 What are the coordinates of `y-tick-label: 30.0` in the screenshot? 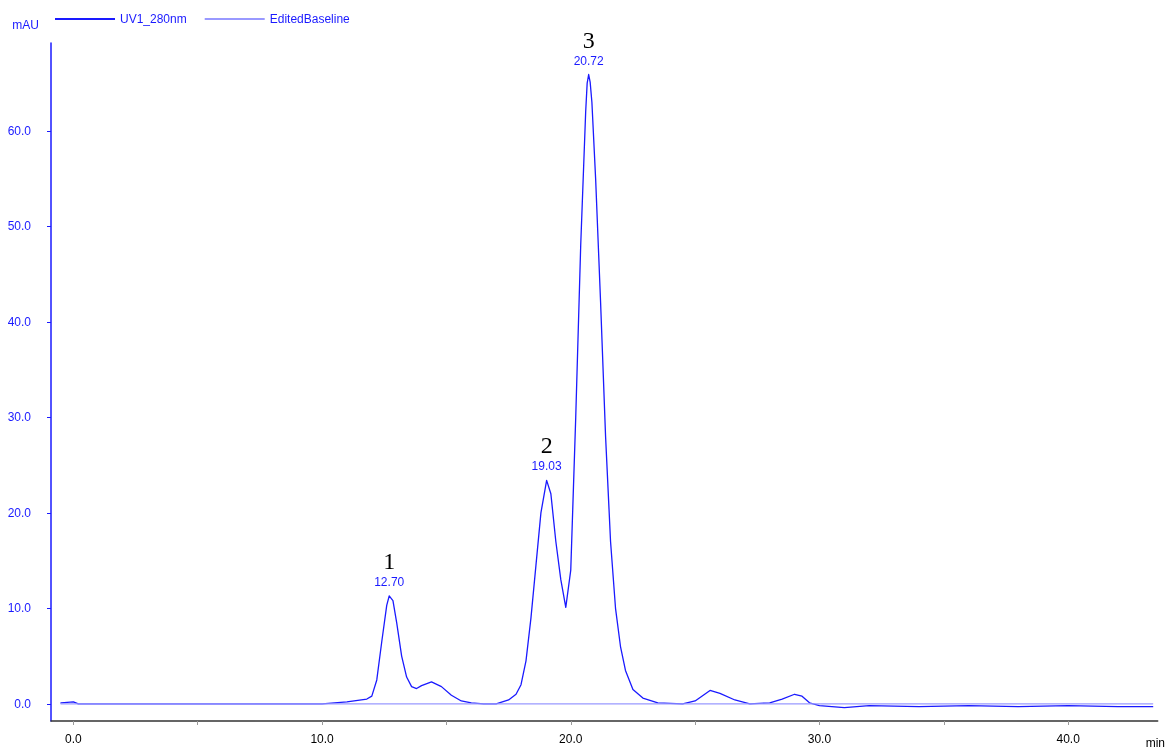 It's located at (19, 417).